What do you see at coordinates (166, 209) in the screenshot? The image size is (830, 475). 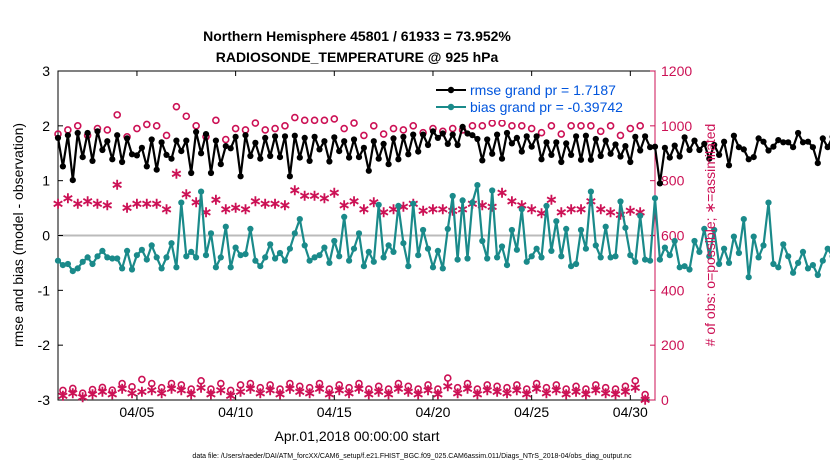 I see `obs-assimilated-marker: ∗` at bounding box center [166, 209].